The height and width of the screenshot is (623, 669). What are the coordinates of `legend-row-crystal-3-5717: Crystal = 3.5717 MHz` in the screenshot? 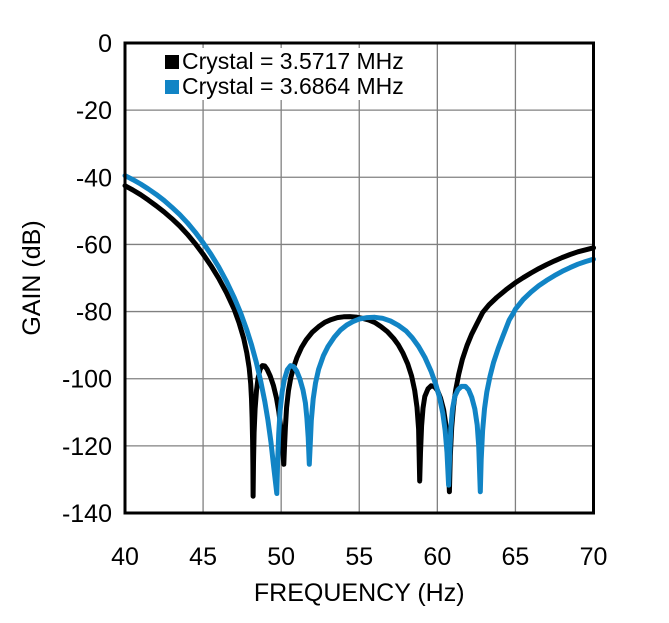 It's located at (284, 61).